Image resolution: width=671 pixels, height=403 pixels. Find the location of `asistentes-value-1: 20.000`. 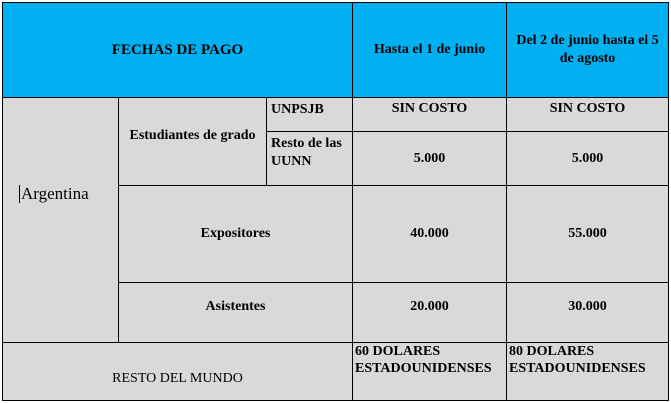

asistentes-value-1: 20.000 is located at coordinates (429, 312).